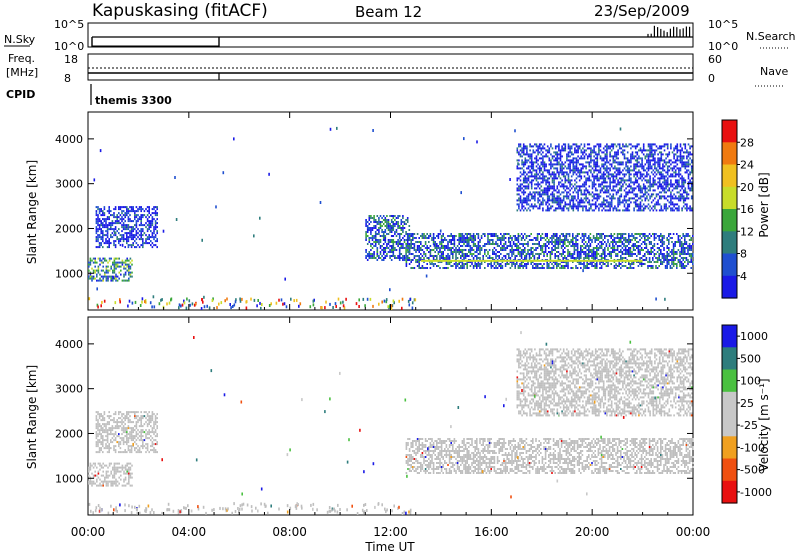 This screenshot has height=554, width=800. Describe the element at coordinates (289, 532) in the screenshot. I see `x-tick-label: 08:00` at that location.